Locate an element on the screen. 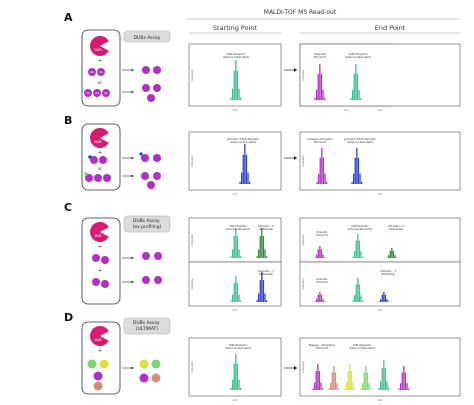 This screenshot has width=474, height=405. peak-label-end-c1: Ubiquitin (Product) is located at coordinates (322, 233).